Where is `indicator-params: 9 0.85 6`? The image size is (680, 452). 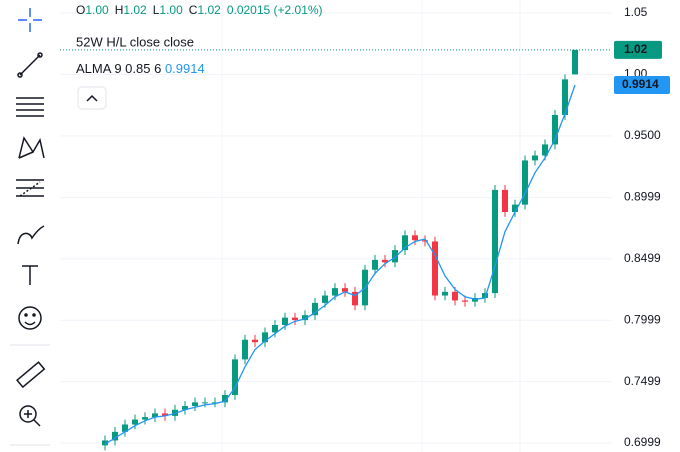
indicator-params: 9 0.85 6 is located at coordinates (137, 68).